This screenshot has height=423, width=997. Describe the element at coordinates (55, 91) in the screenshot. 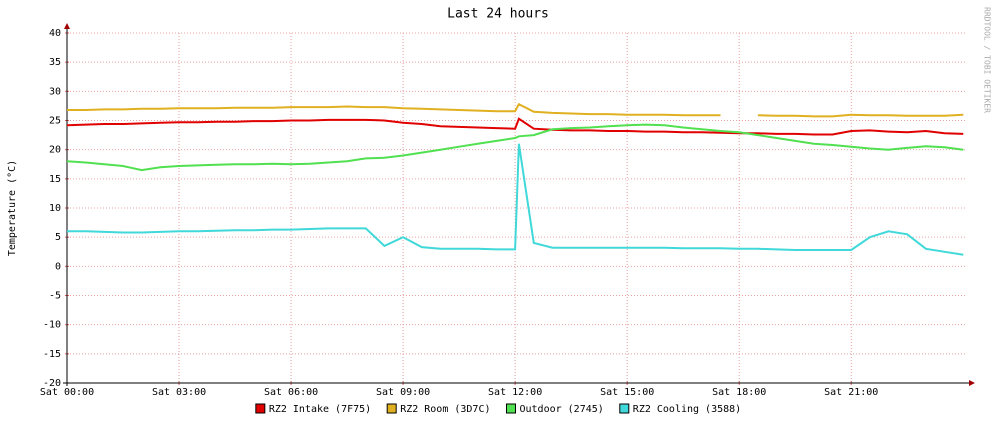

I see `y-tick-label: 30` at that location.